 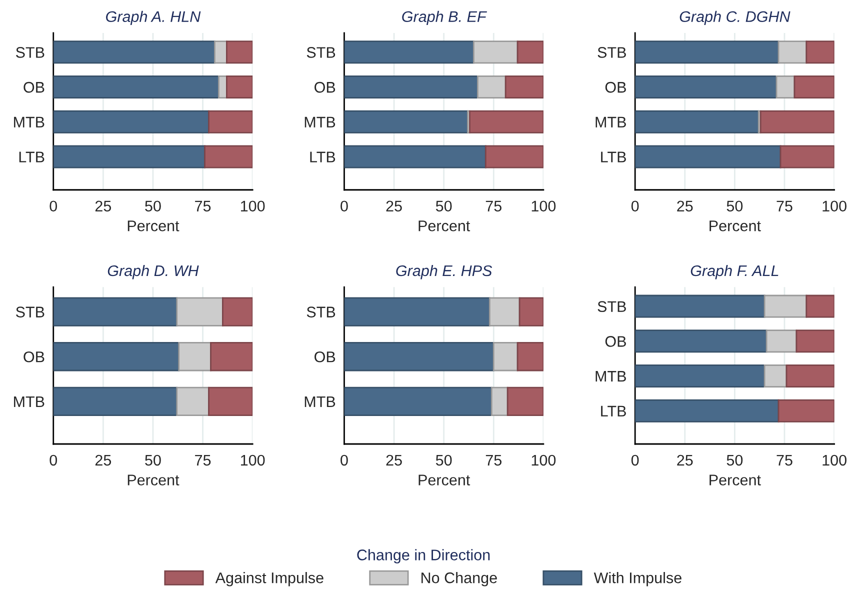 What do you see at coordinates (638, 579) in the screenshot?
I see `legend-label: With Impulse` at bounding box center [638, 579].